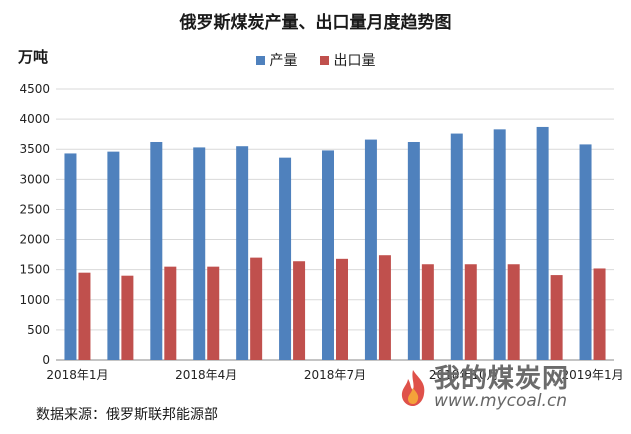 This screenshot has height=434, width=631. What do you see at coordinates (34, 209) in the screenshot?
I see `y-tick-label: 2500` at bounding box center [34, 209].